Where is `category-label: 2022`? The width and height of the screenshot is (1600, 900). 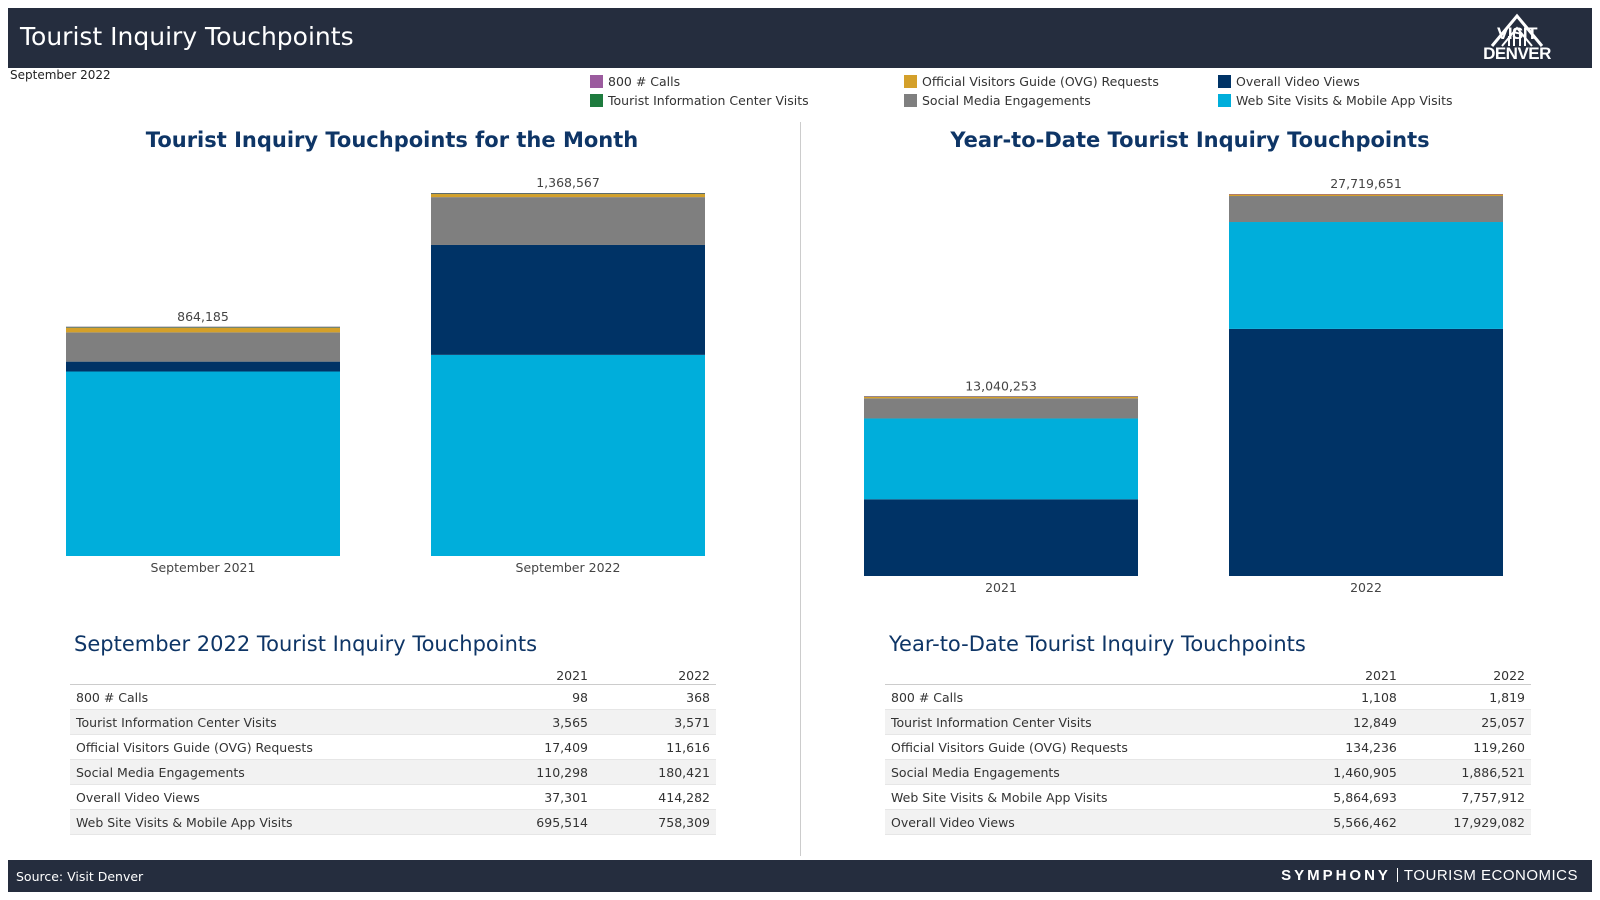 category-label: 2022 is located at coordinates (1366, 587).